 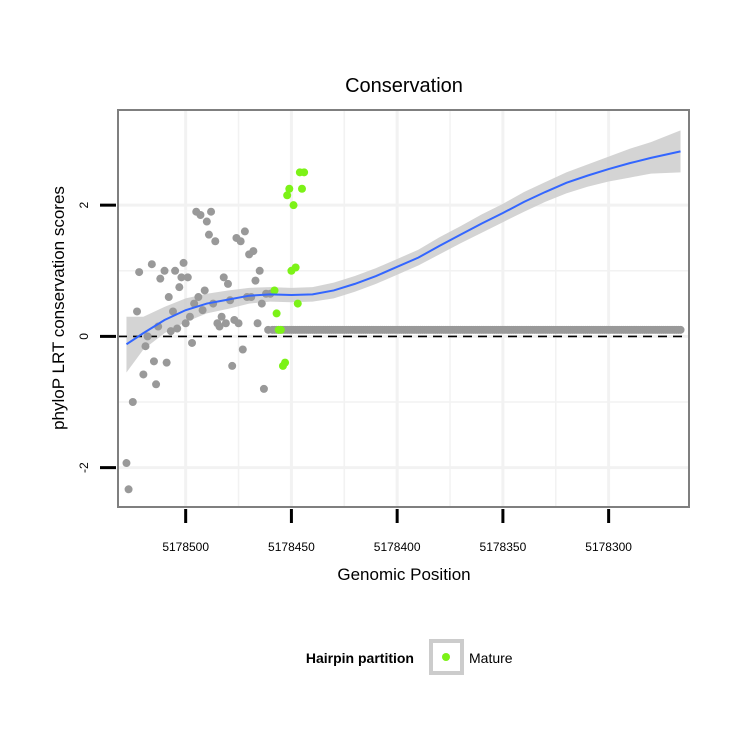 What do you see at coordinates (84, 204) in the screenshot?
I see `y-tick-label: 2` at bounding box center [84, 204].